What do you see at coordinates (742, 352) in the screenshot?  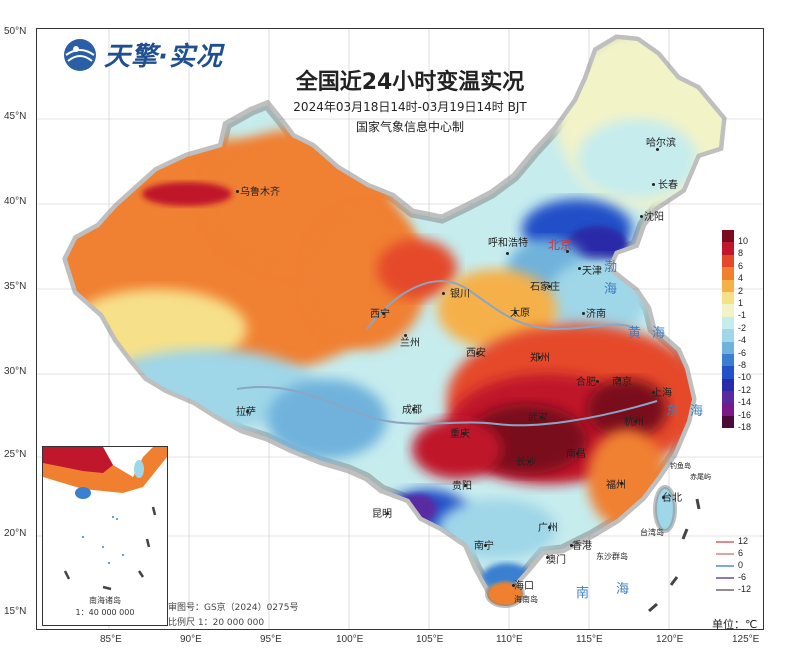 I see `legend-label: -6` at bounding box center [742, 352].